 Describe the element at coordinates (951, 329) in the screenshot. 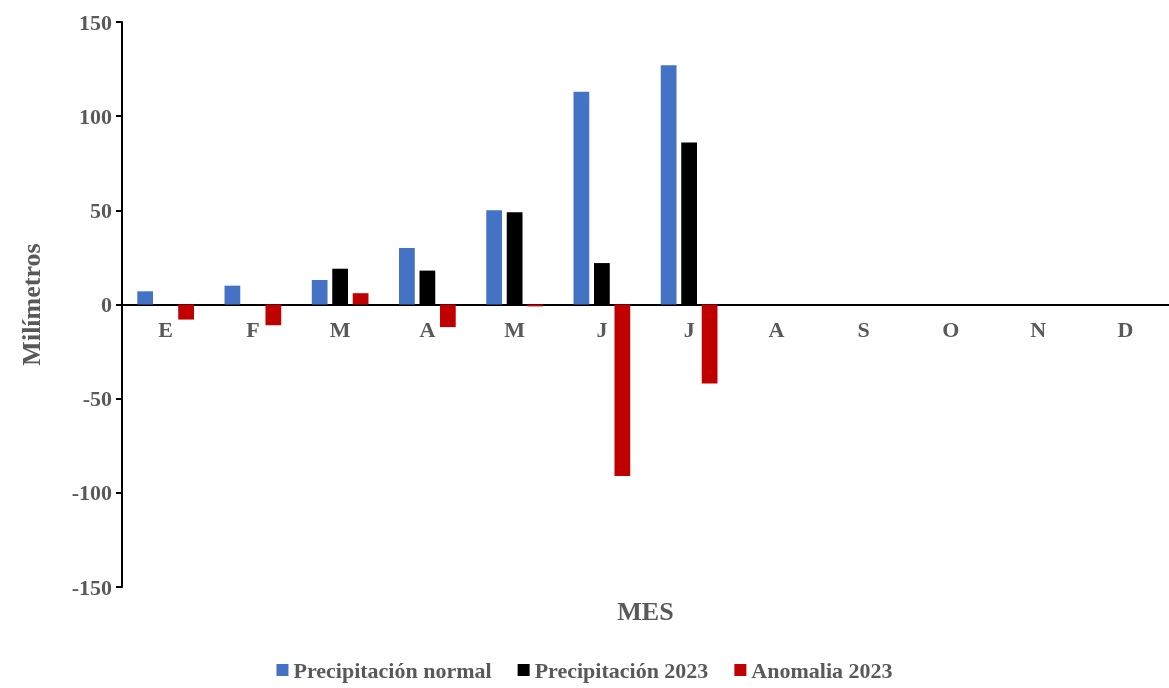

I see `x-tick-label: O` at that location.